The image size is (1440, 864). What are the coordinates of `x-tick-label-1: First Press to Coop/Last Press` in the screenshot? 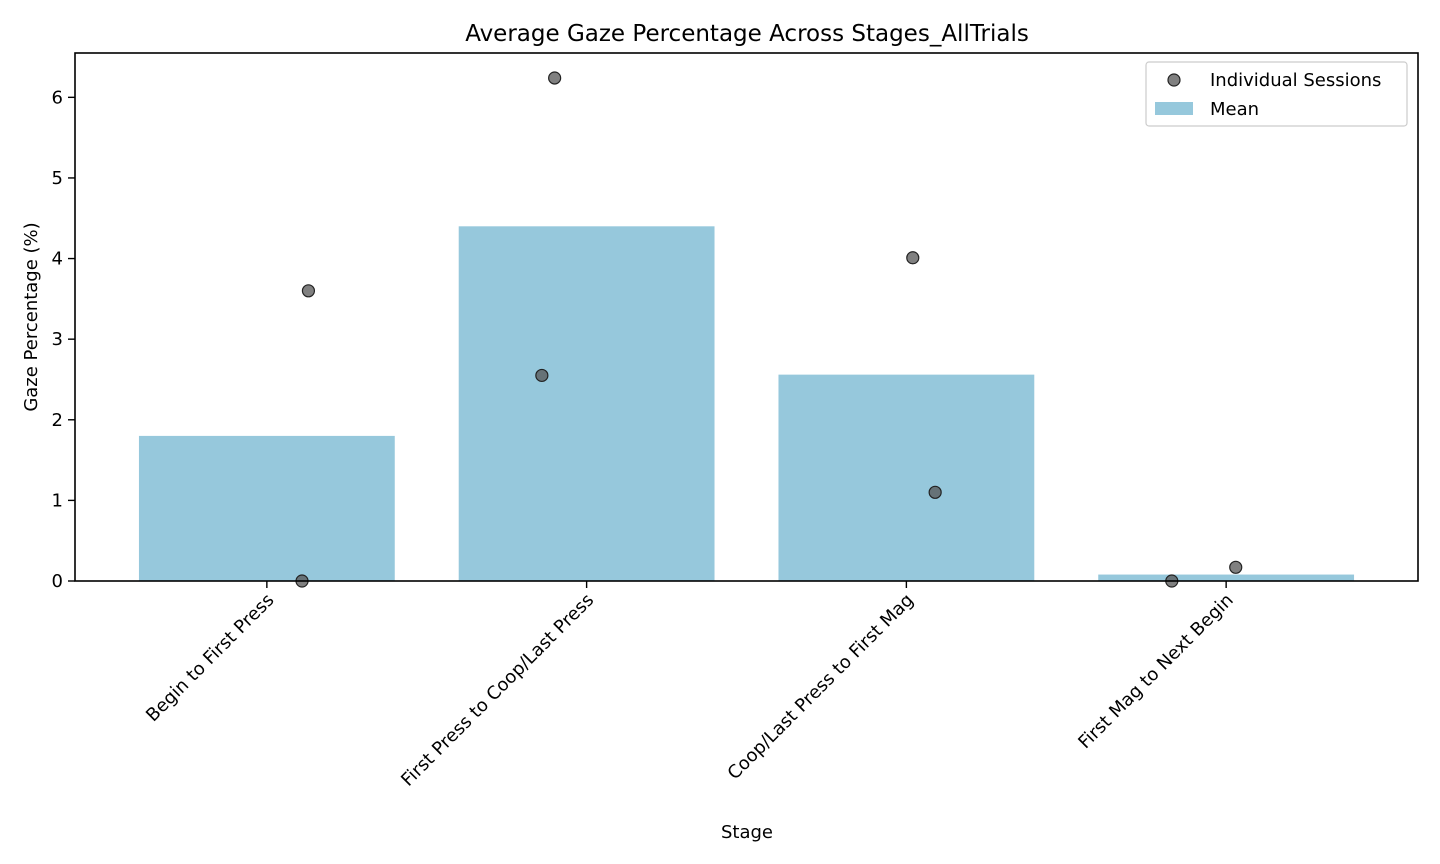 It's located at (497, 690).